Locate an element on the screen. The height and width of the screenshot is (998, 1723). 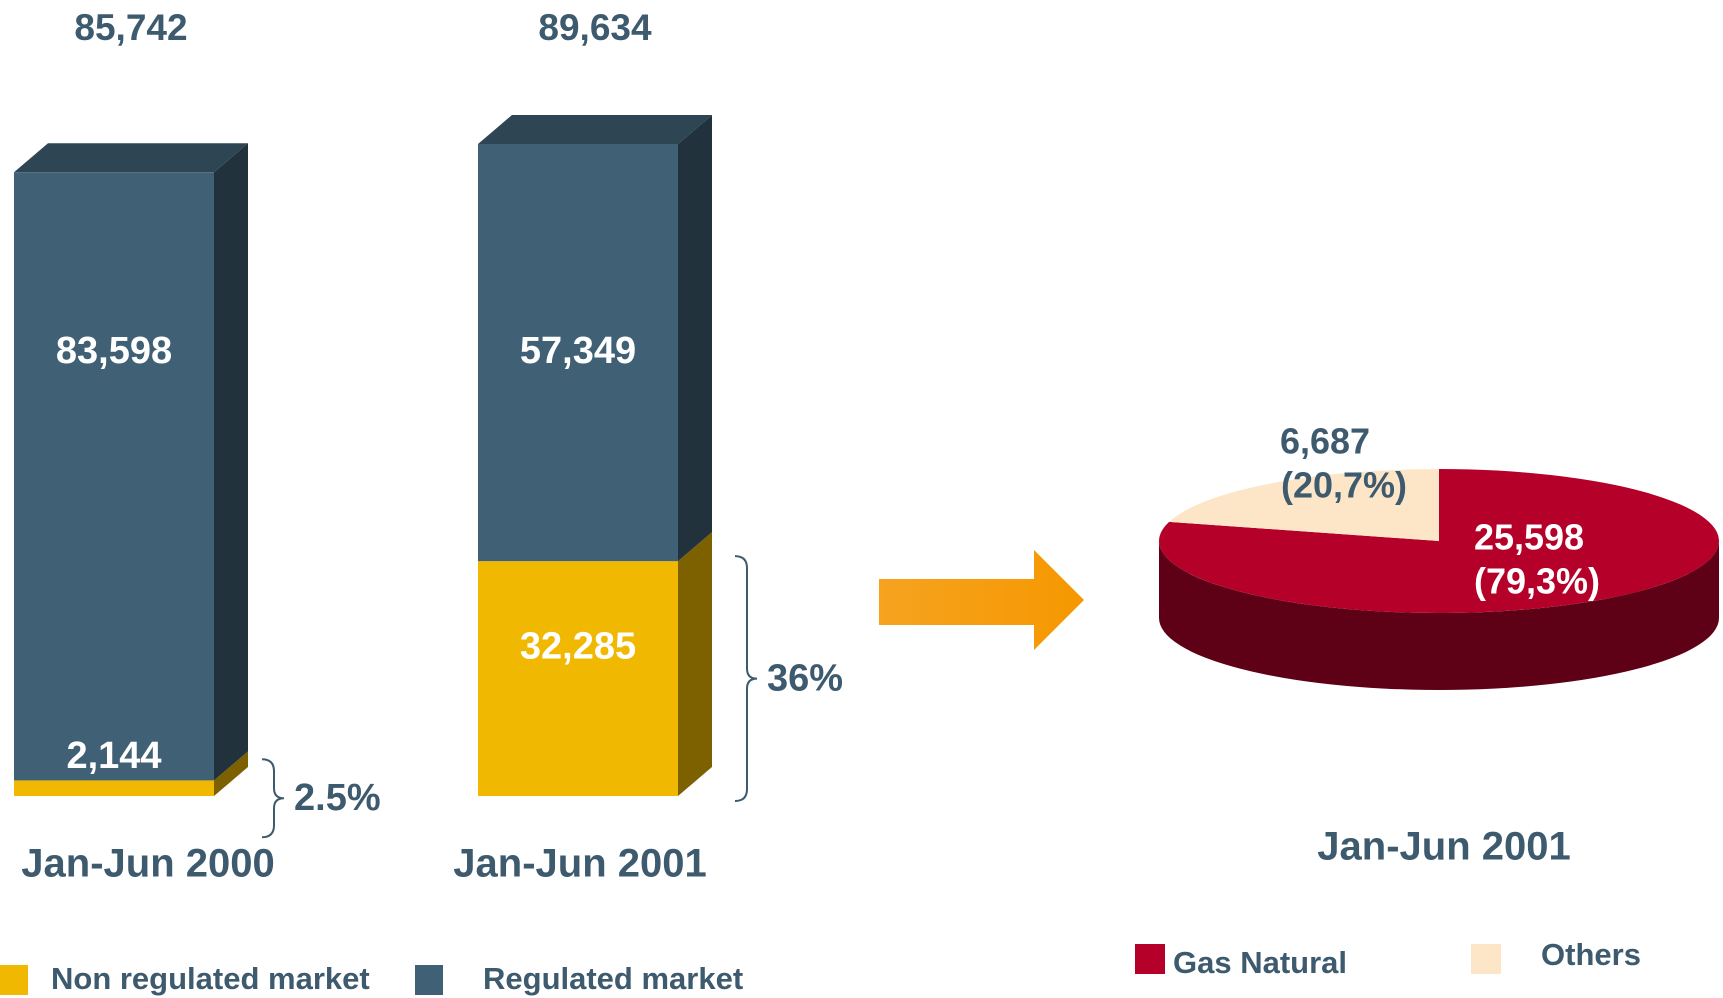
legend-label: Regulated market is located at coordinates (613, 978).